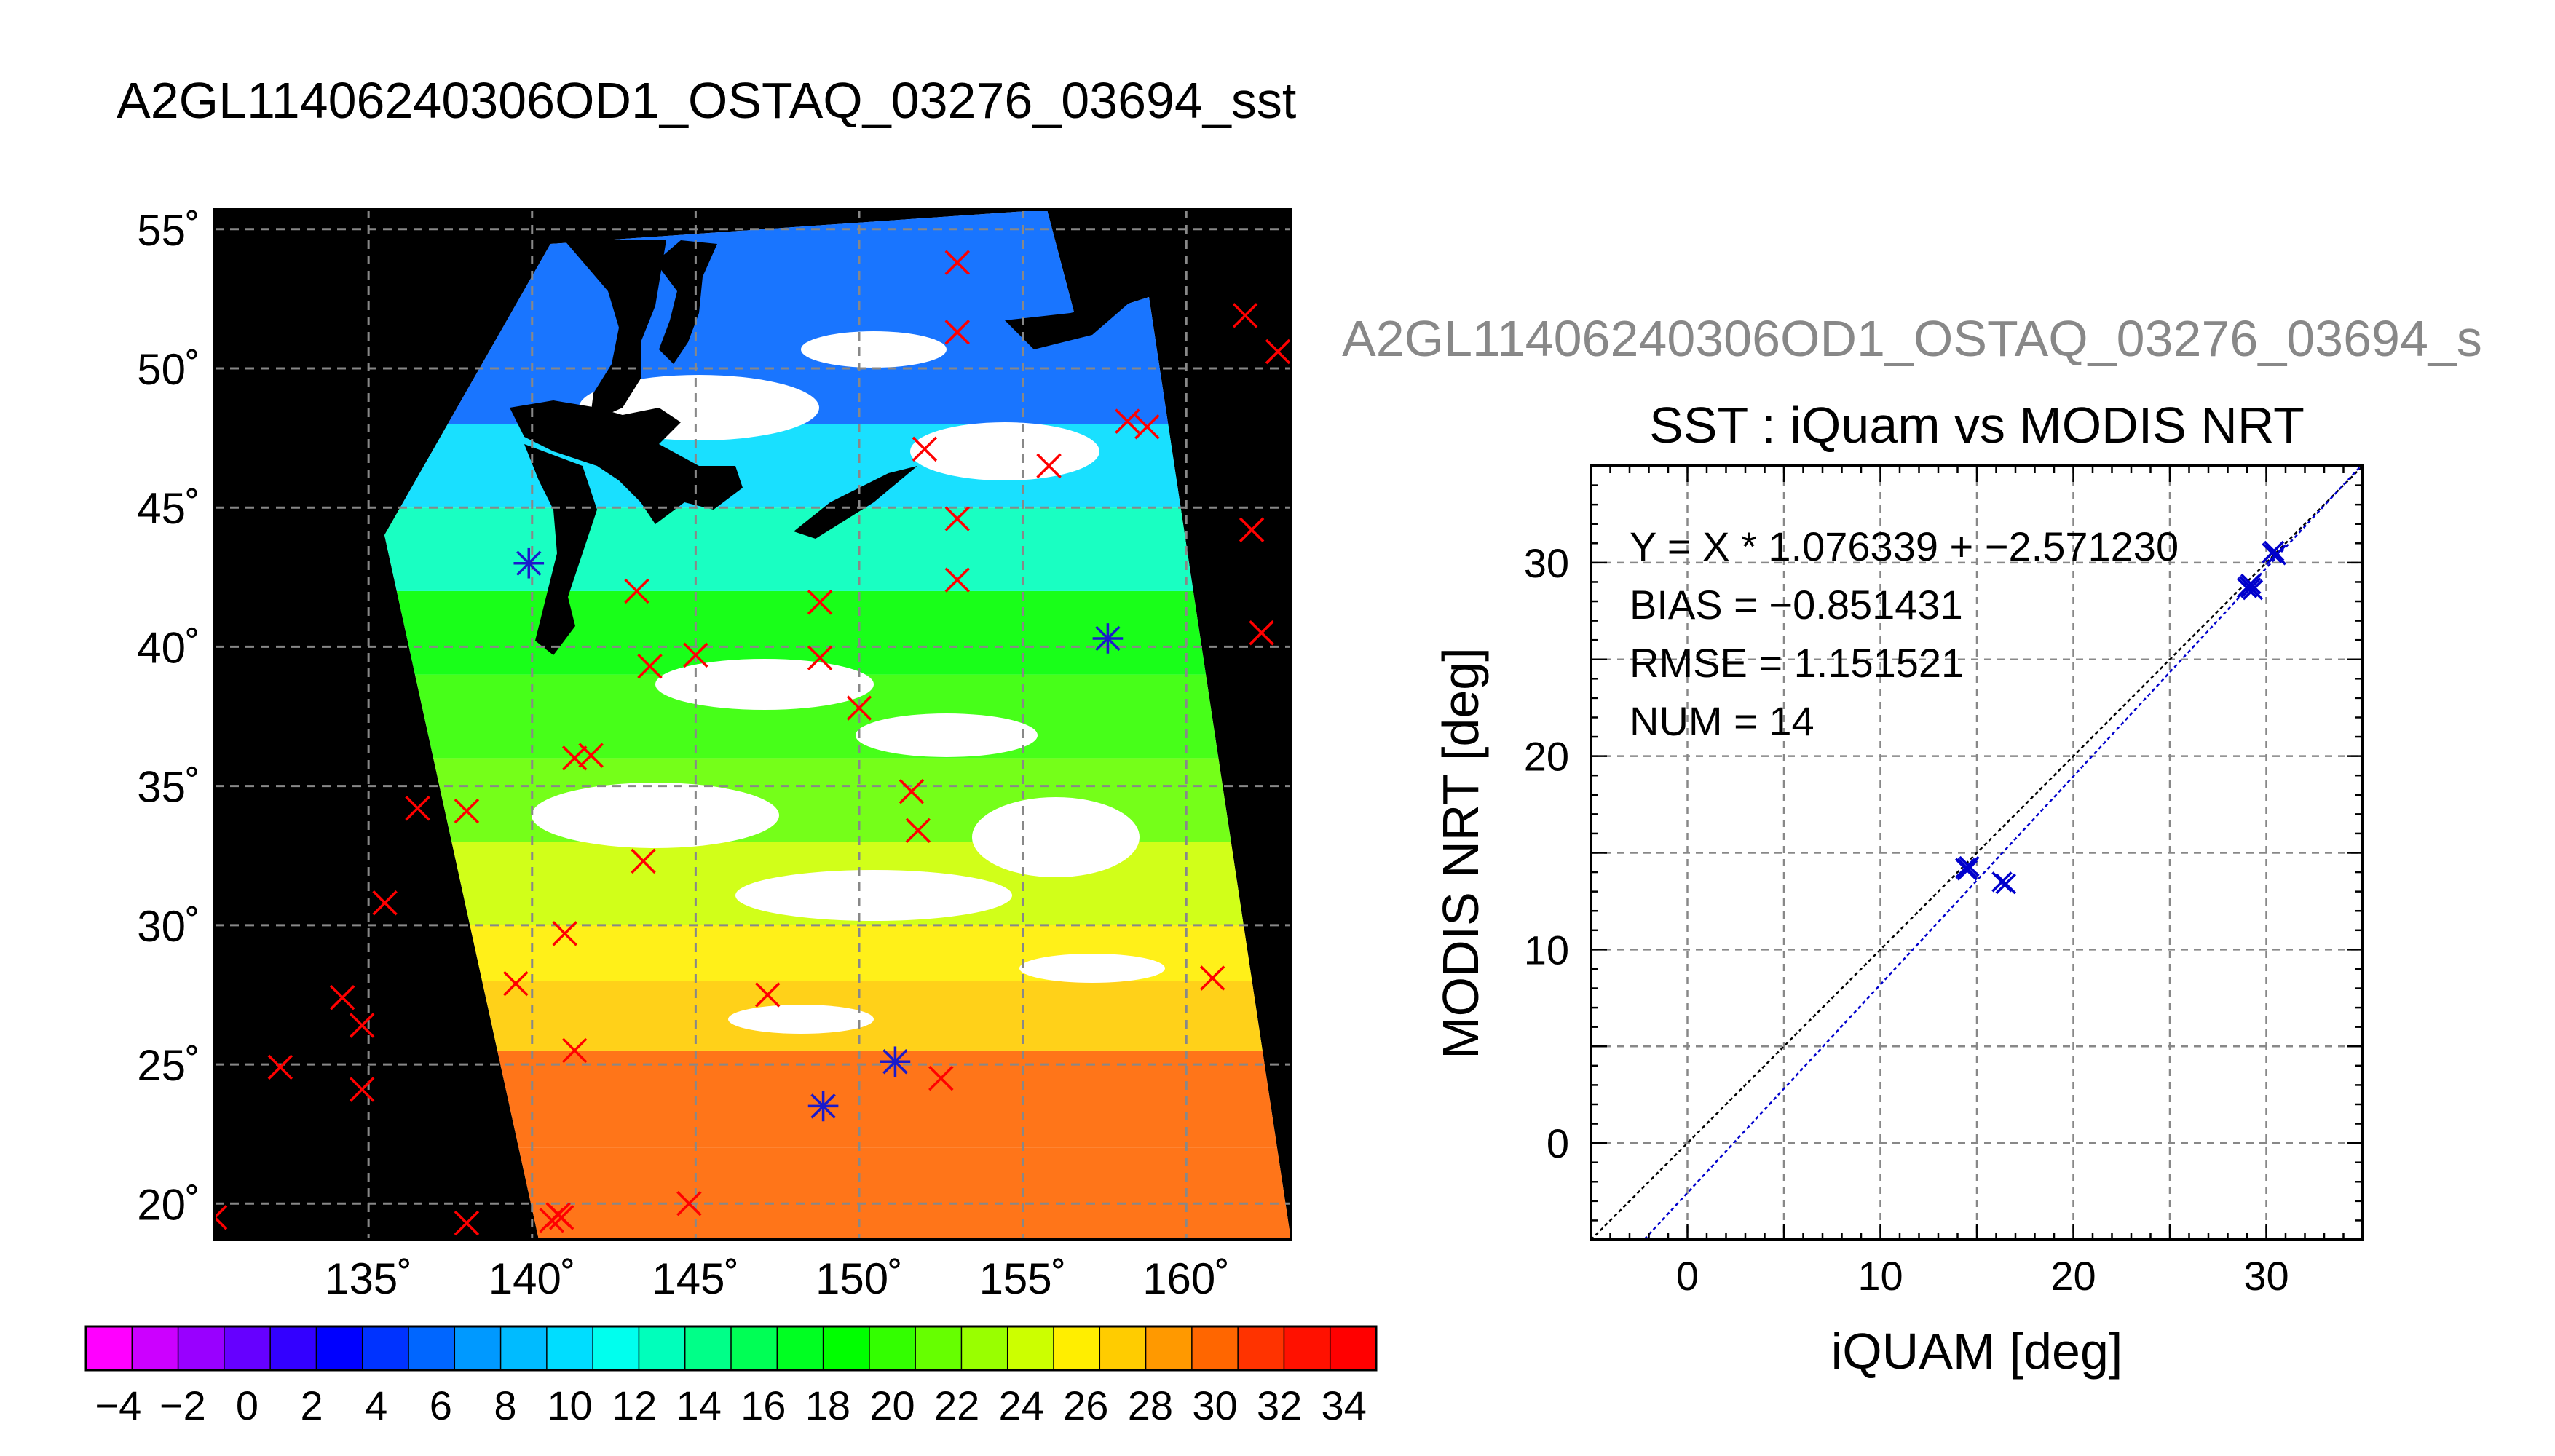 Image resolution: width=2555 pixels, height=1456 pixels. What do you see at coordinates (1722, 721) in the screenshot?
I see `scatter-stat-annotation: NUM = 14` at bounding box center [1722, 721].